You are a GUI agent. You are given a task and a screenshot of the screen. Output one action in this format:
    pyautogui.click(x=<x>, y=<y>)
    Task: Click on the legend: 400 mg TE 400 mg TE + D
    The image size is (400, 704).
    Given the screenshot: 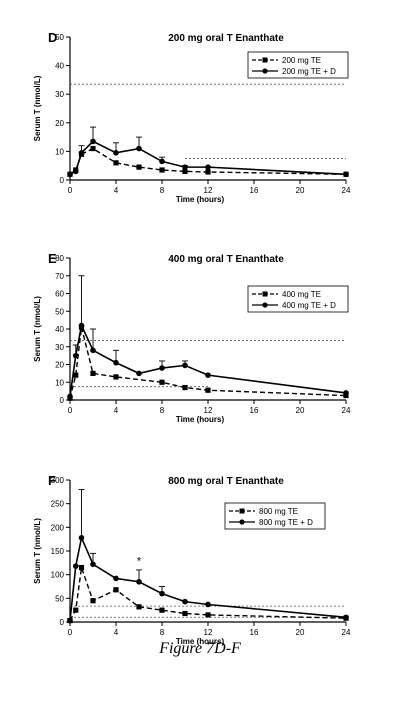 What is the action you would take?
    pyautogui.click(x=298, y=299)
    